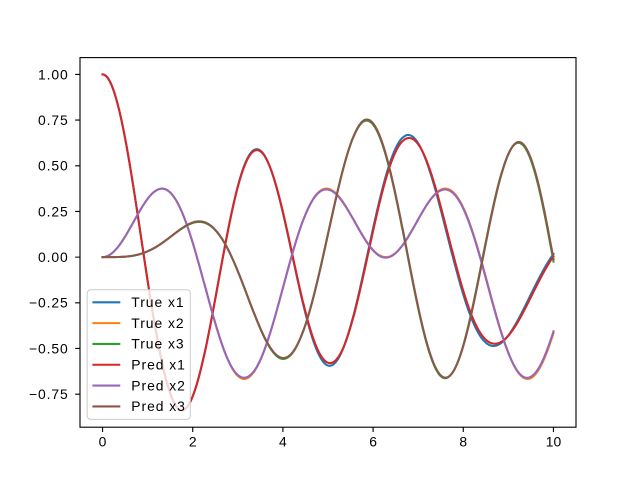 Image resolution: width=640 pixels, height=480 pixels. What do you see at coordinates (49, 348) in the screenshot?
I see `svg-text: −0.50` at bounding box center [49, 348].